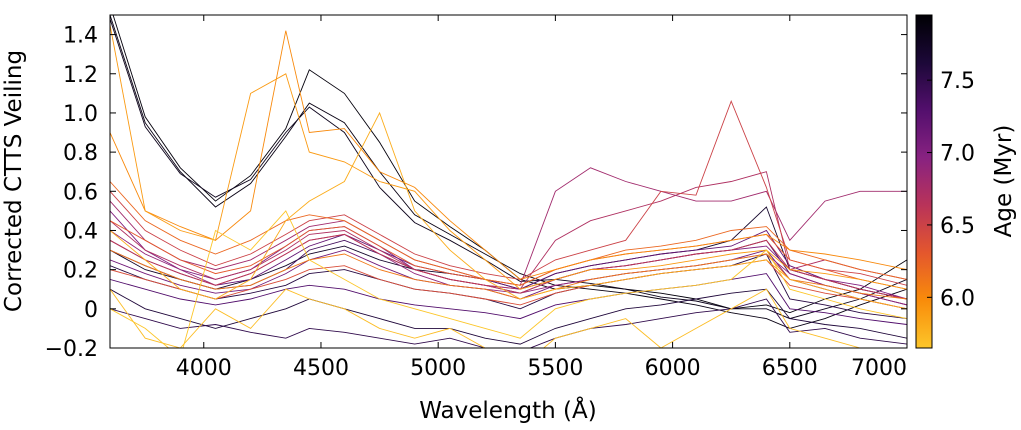 This screenshot has height=430, width=1021. What do you see at coordinates (924, 181) in the screenshot?
I see `colorbar` at bounding box center [924, 181].